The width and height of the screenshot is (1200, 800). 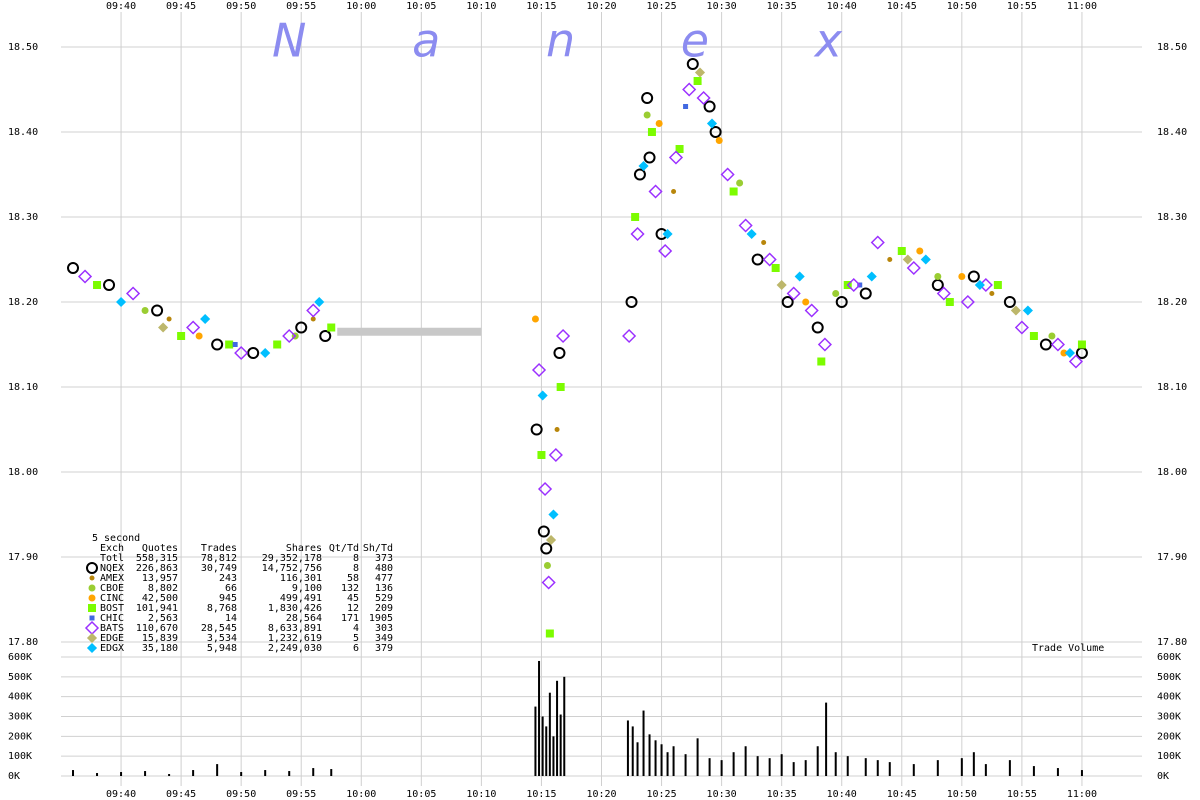 What do you see at coordinates (222, 608) in the screenshot?
I see `legend-cell: 8,768` at bounding box center [222, 608].